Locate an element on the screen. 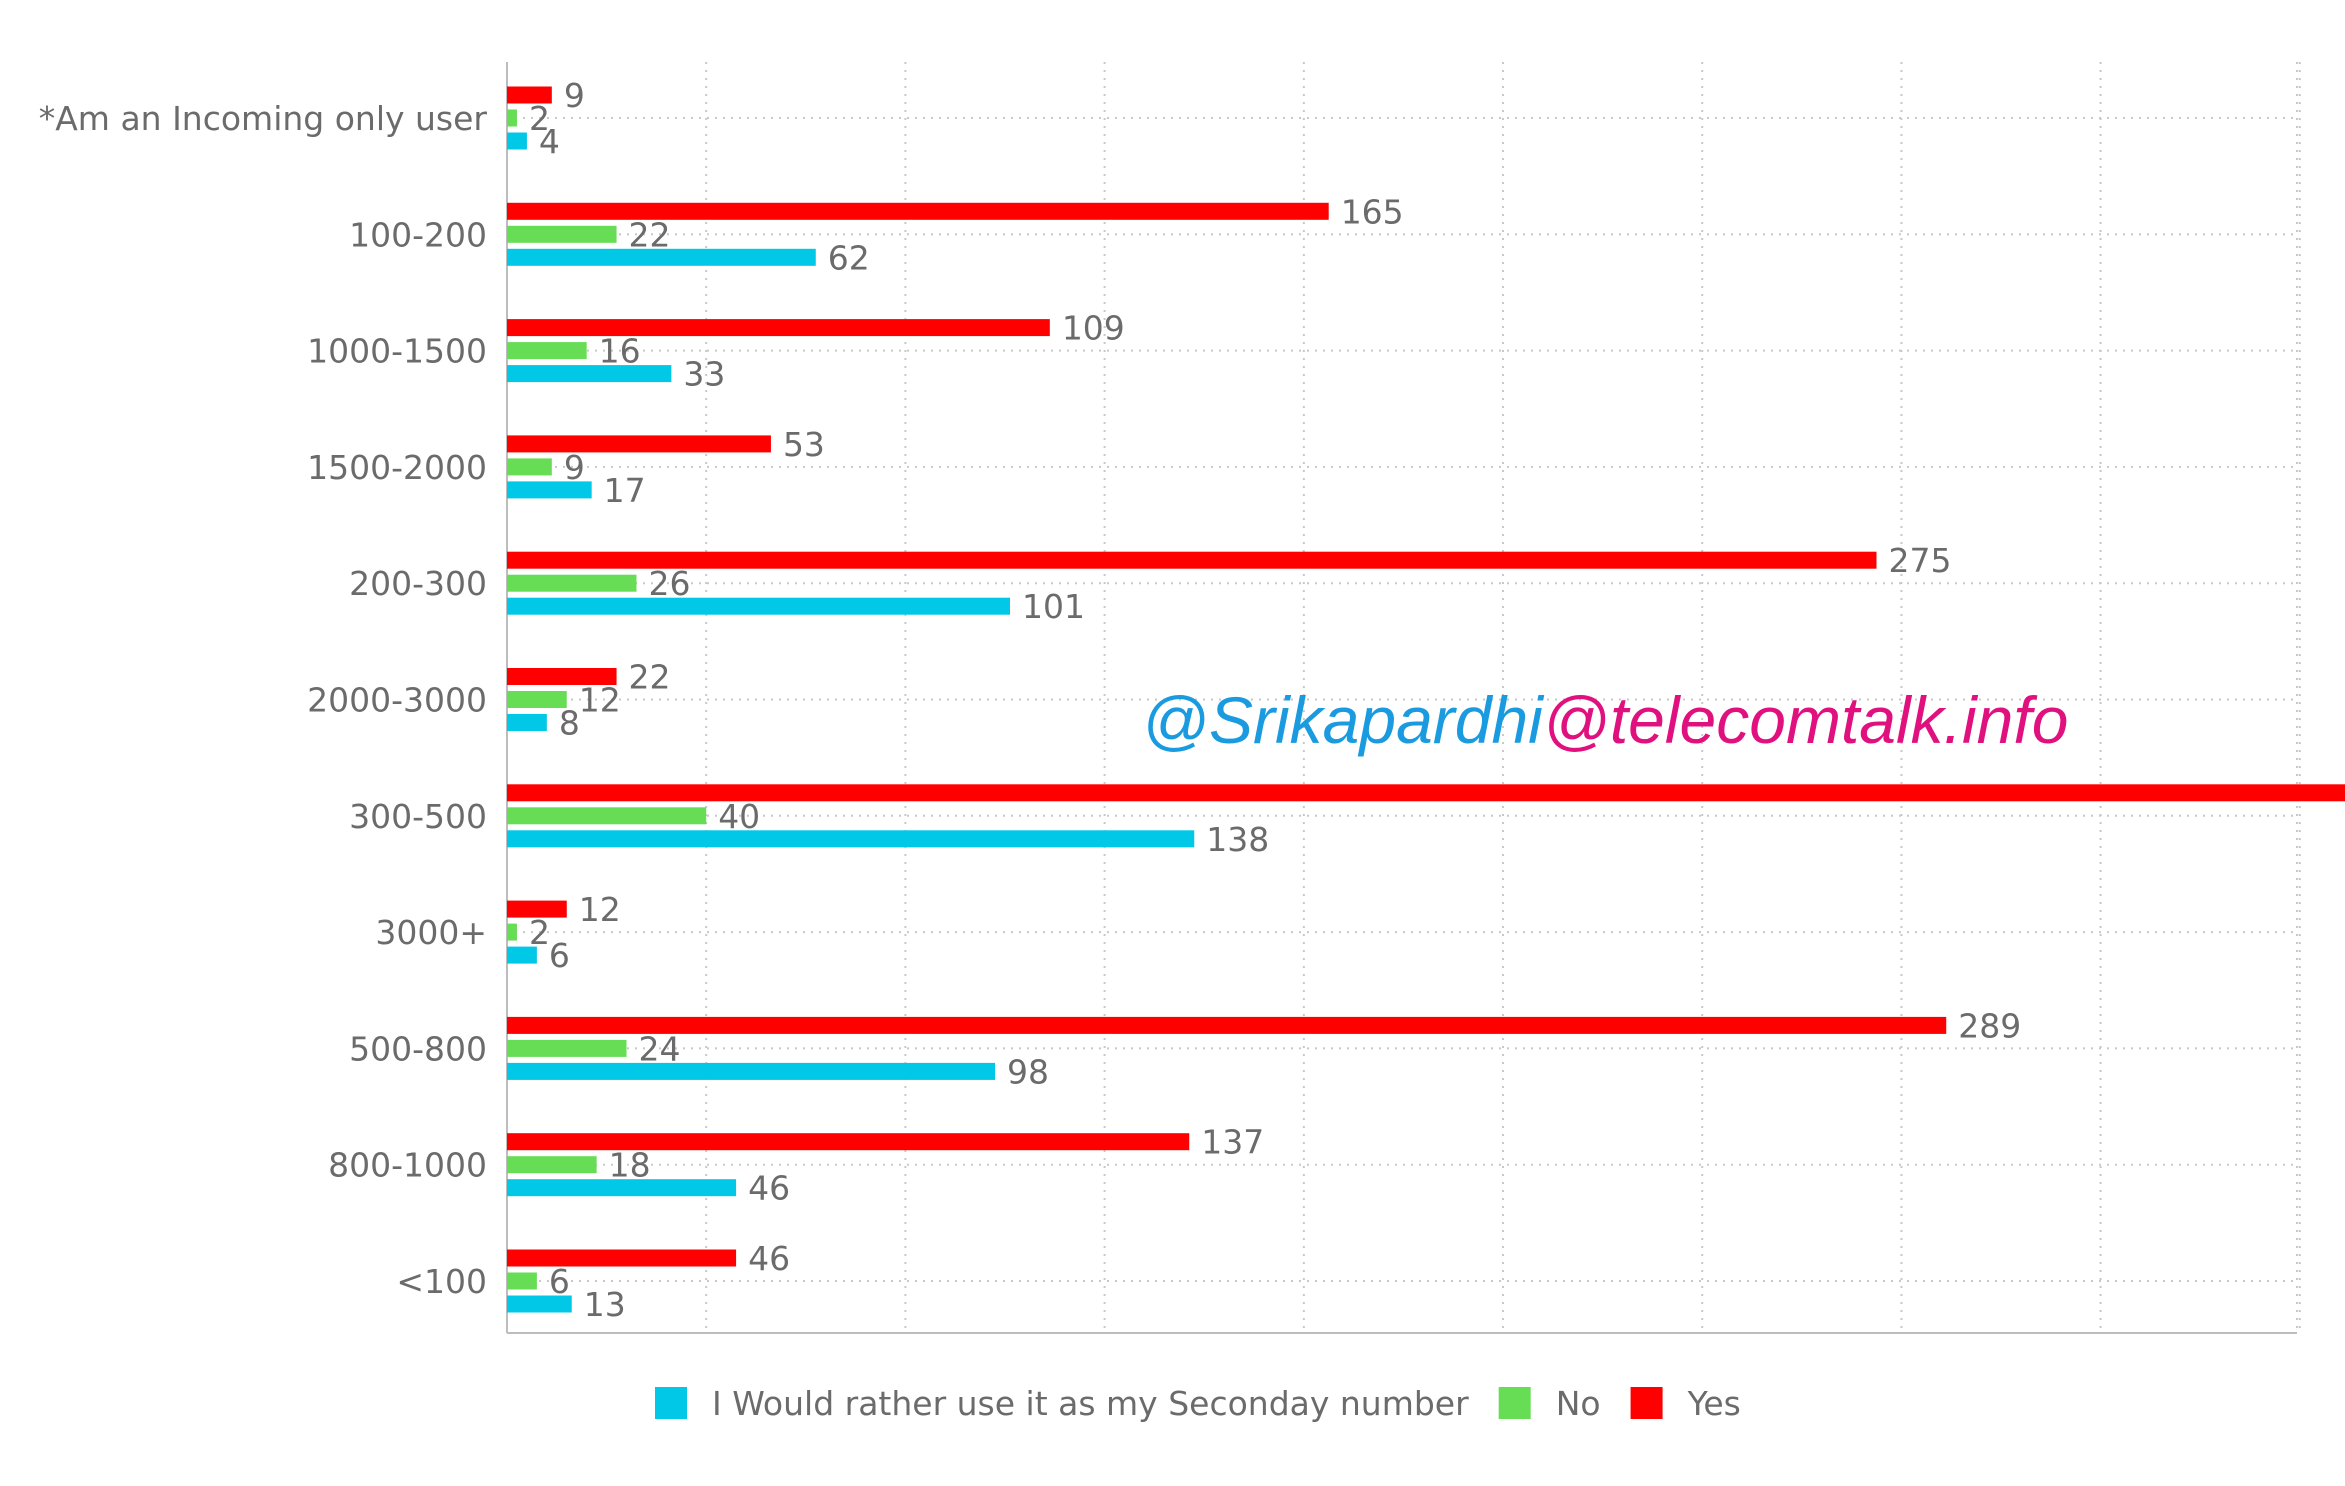 Image resolution: width=2345 pixels, height=1486 pixels. data-label-i-would-rather-use-it-as-my-seconday-number: 13 is located at coordinates (605, 1304).